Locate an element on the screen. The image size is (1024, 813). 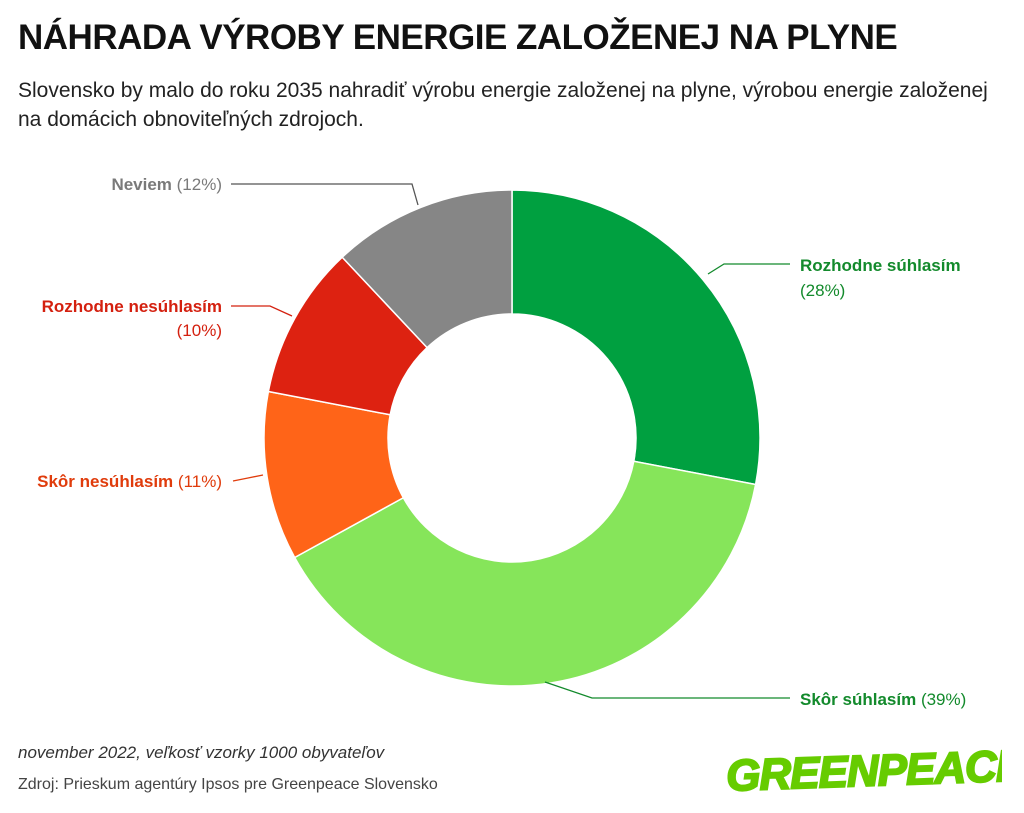
greenpeace-logo: GREENPEACE is located at coordinates (863, 770).